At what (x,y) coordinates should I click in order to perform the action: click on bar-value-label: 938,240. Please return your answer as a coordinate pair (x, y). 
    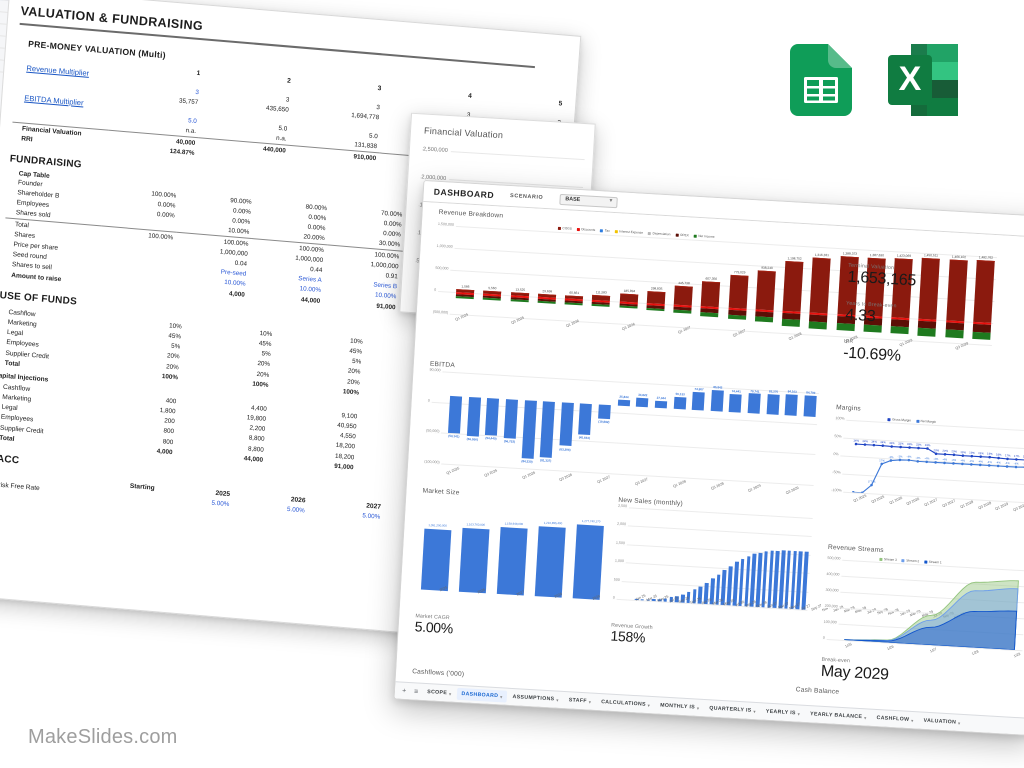
    Looking at the image, I should click on (767, 267).